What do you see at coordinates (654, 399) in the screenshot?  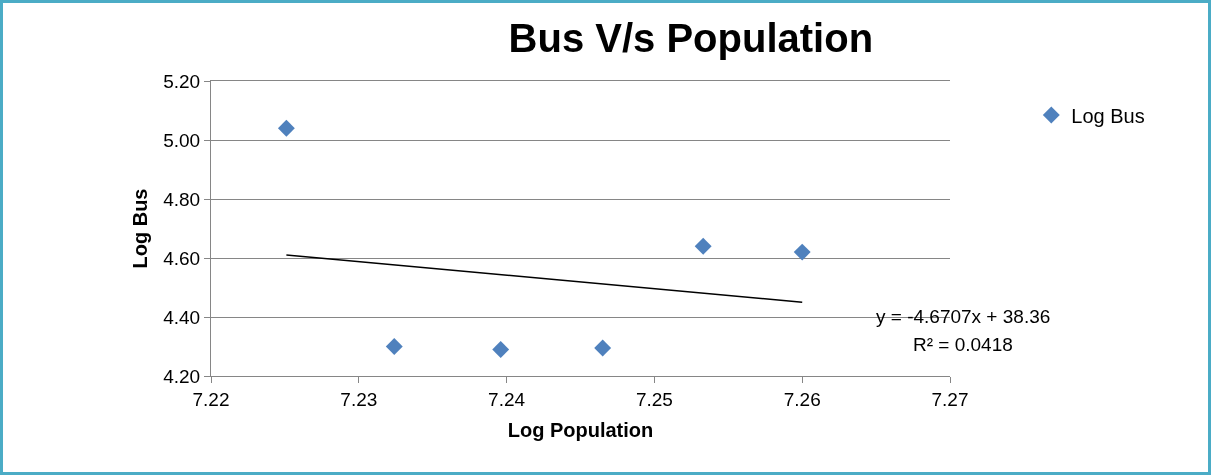 I see `x-tick-label: 7.25` at bounding box center [654, 399].